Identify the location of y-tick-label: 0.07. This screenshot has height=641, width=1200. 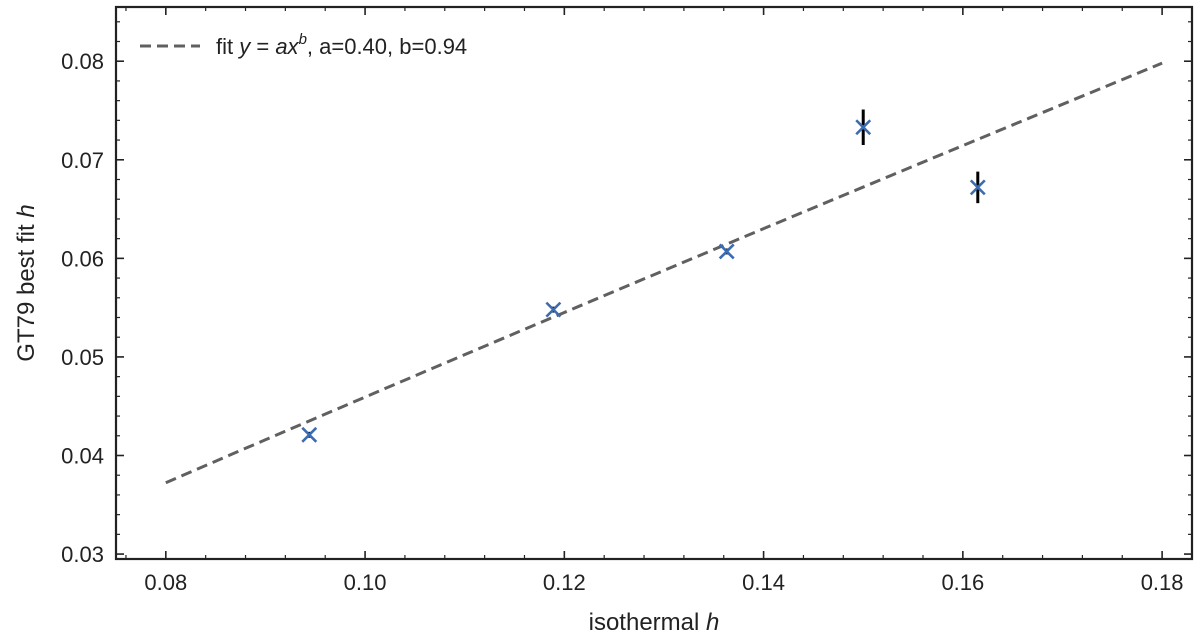
(82, 160).